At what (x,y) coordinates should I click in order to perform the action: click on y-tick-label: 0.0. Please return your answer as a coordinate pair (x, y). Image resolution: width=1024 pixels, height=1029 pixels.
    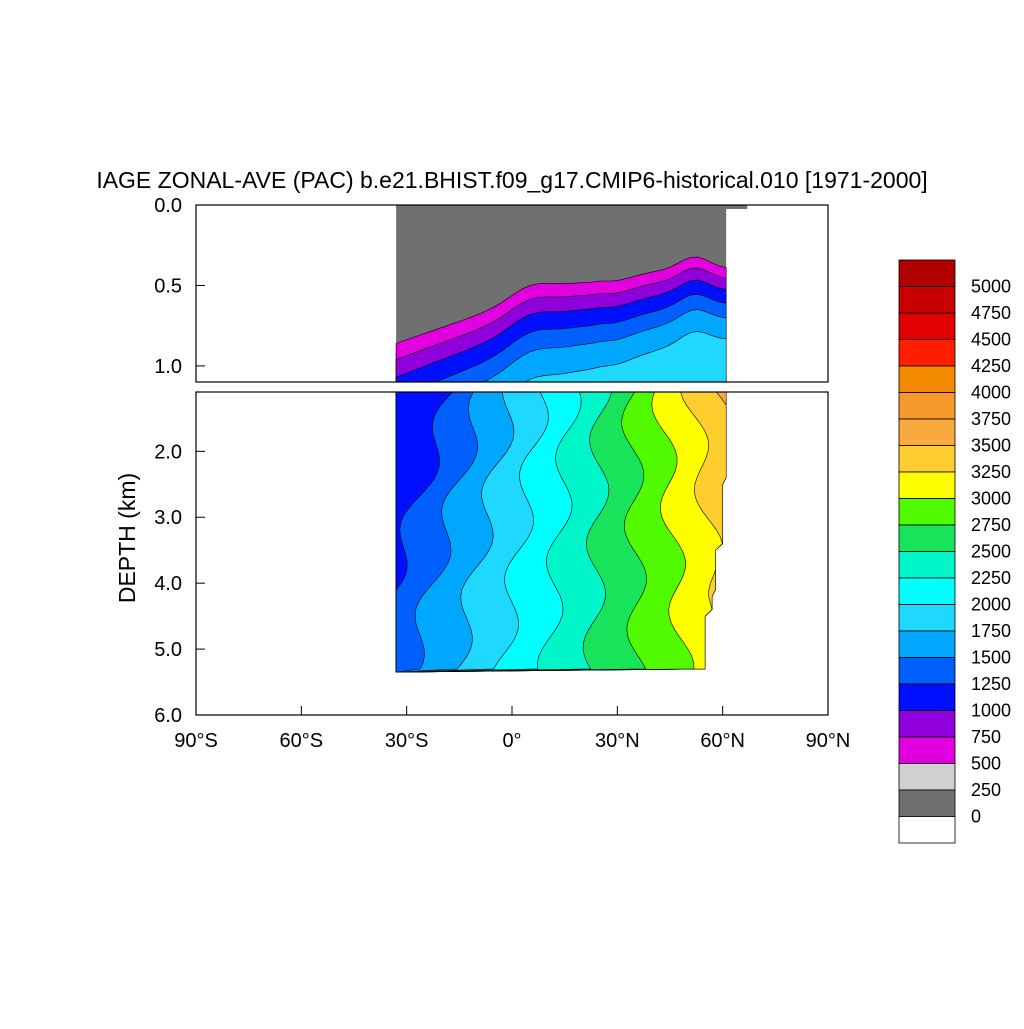
    Looking at the image, I should click on (168, 206).